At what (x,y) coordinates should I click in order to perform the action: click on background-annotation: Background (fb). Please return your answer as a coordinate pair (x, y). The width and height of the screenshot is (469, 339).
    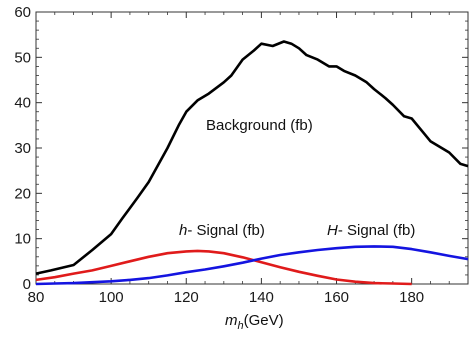
    Looking at the image, I should click on (259, 125).